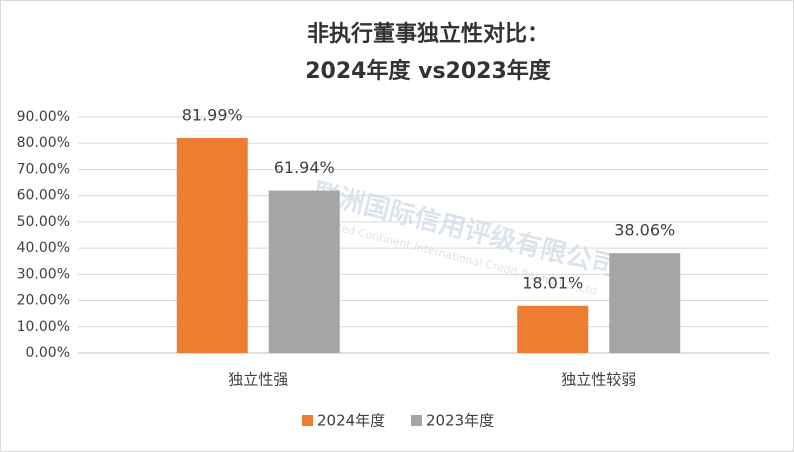  What do you see at coordinates (43, 248) in the screenshot?
I see `y-tick-label: 40.00%` at bounding box center [43, 248].